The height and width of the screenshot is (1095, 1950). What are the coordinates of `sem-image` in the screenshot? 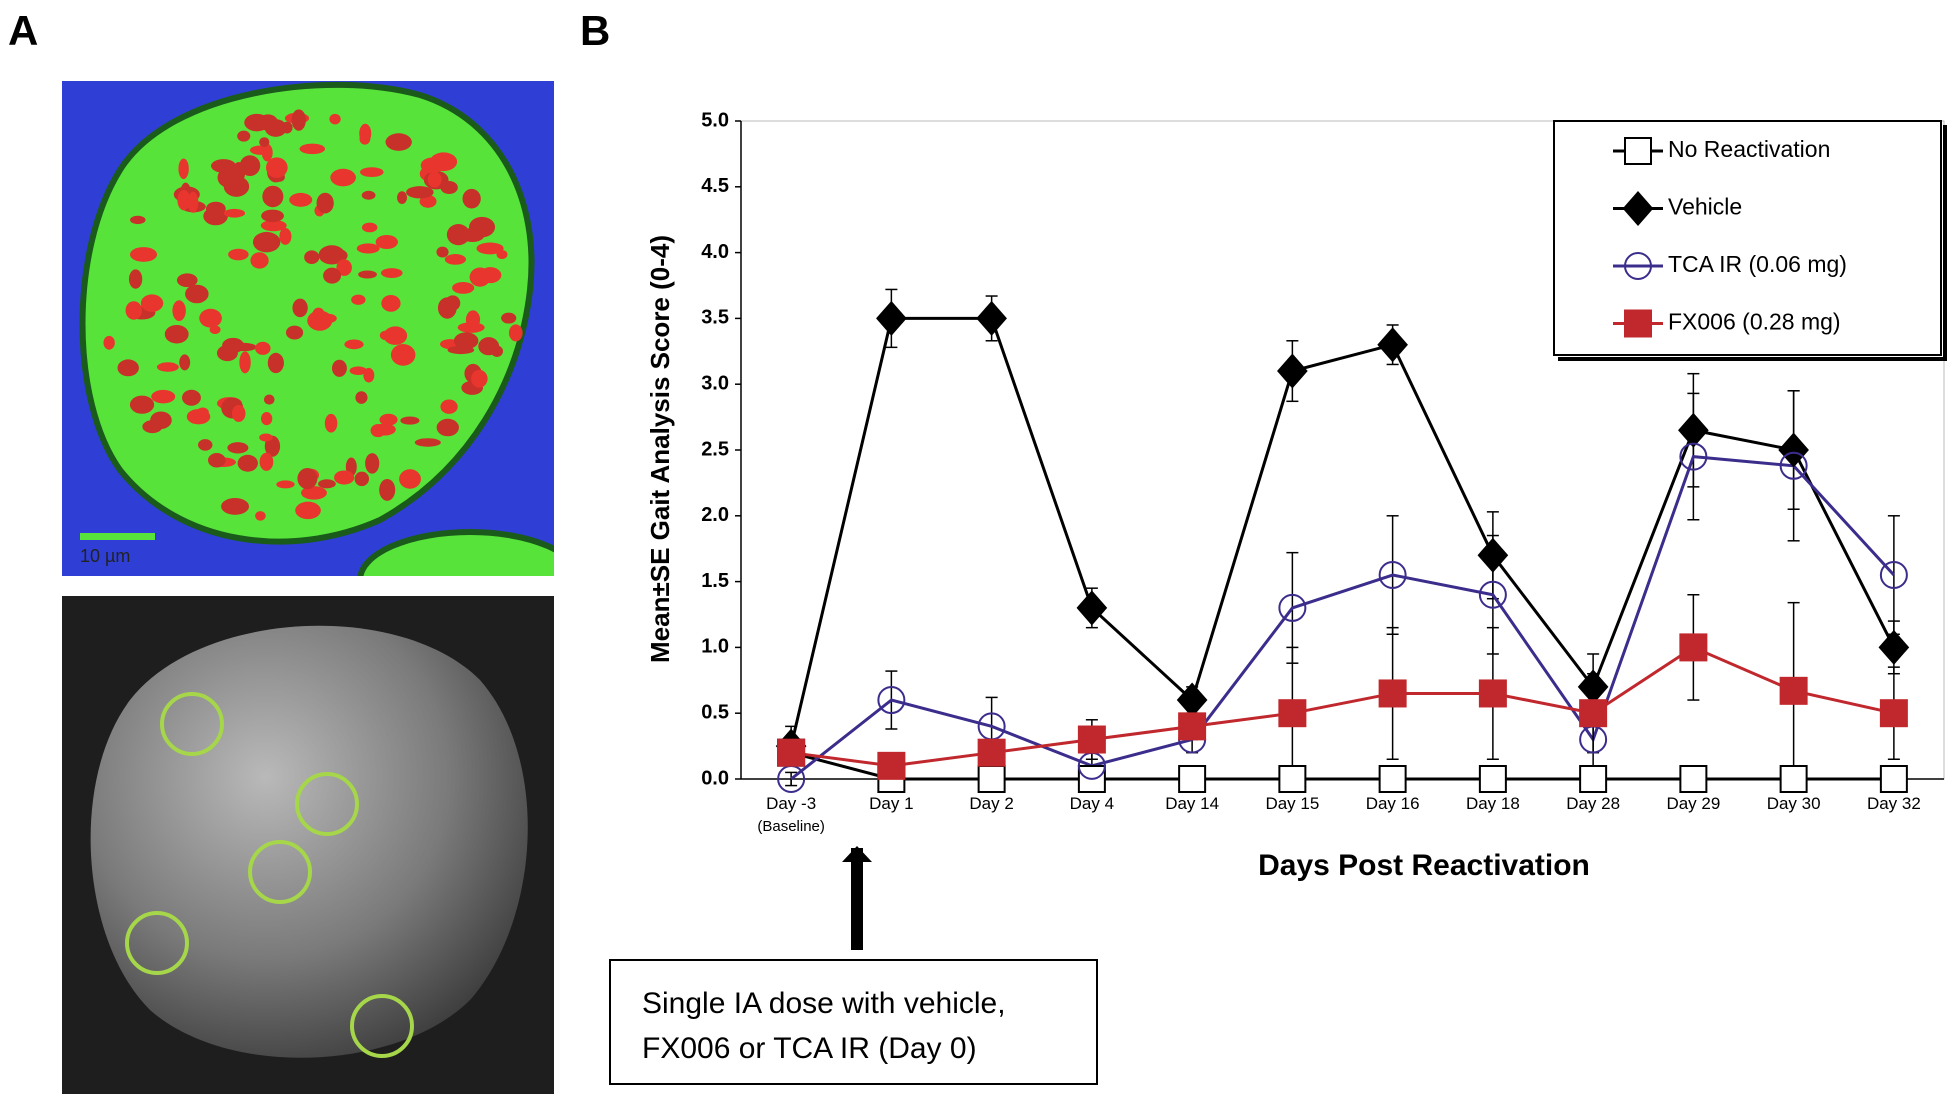 It's located at (308, 845).